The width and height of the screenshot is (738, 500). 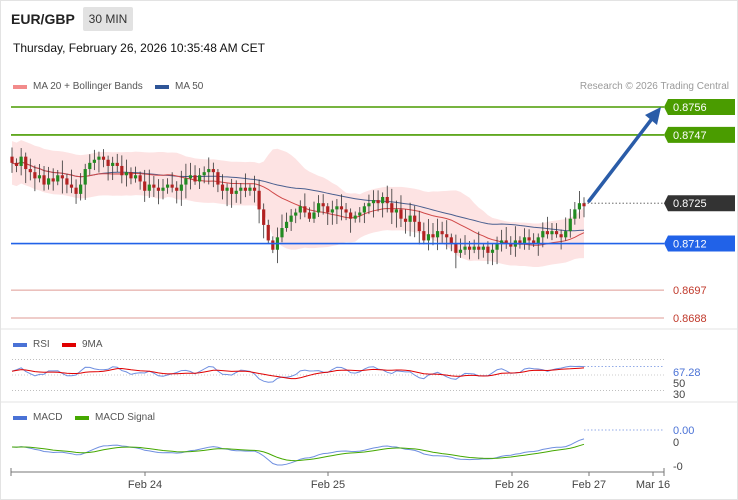 I want to click on legend-rsi-9ma: 9MA, so click(x=82, y=344).